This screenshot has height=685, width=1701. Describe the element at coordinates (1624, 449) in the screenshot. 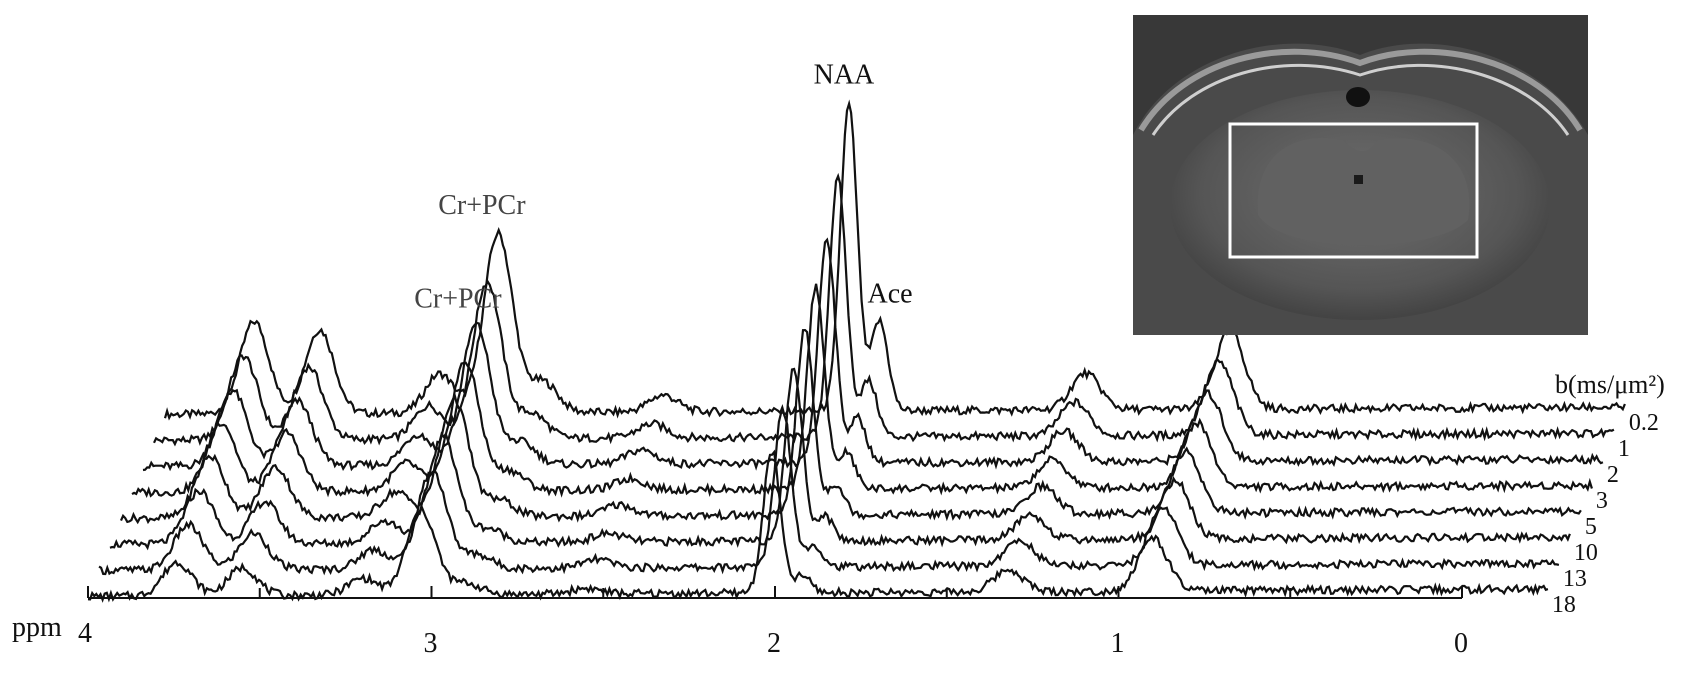

I see `series-label-b-1: 1` at that location.